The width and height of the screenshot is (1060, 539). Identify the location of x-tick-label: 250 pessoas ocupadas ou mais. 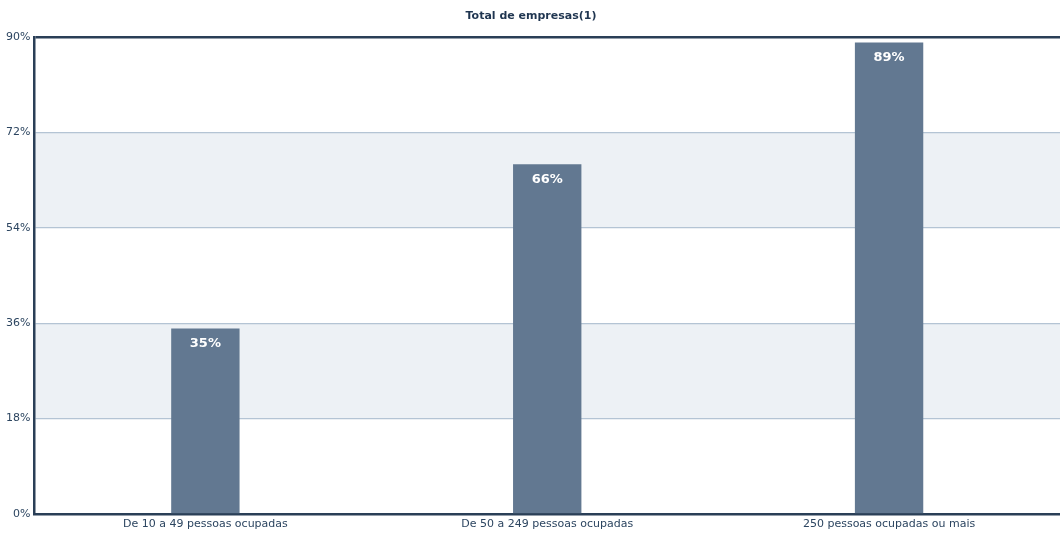
(889, 524).